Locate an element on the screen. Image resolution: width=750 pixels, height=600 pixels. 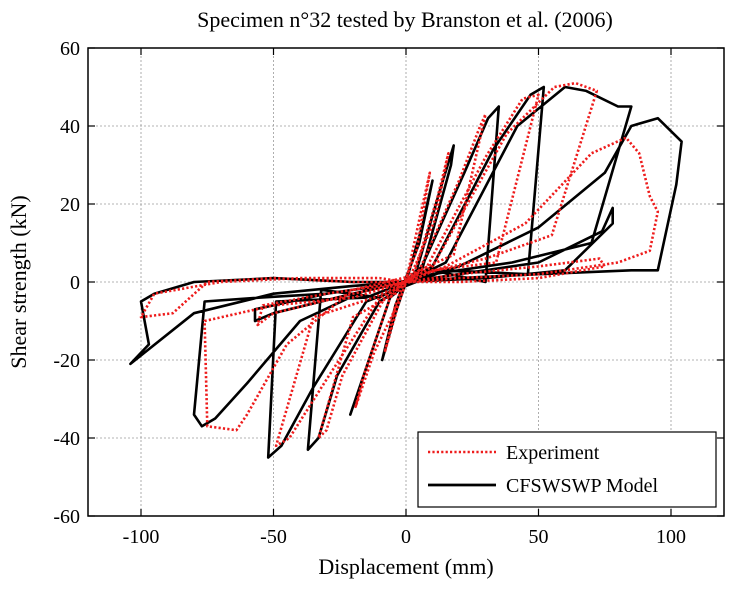
x-tick-label: 100 is located at coordinates (671, 537).